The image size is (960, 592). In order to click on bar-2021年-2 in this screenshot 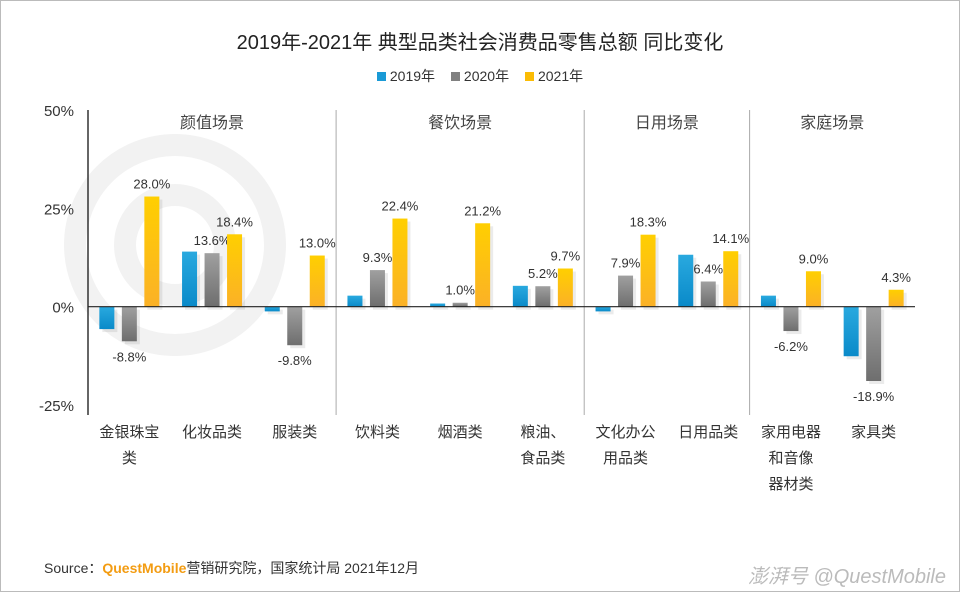, I will do `click(317, 281)`.